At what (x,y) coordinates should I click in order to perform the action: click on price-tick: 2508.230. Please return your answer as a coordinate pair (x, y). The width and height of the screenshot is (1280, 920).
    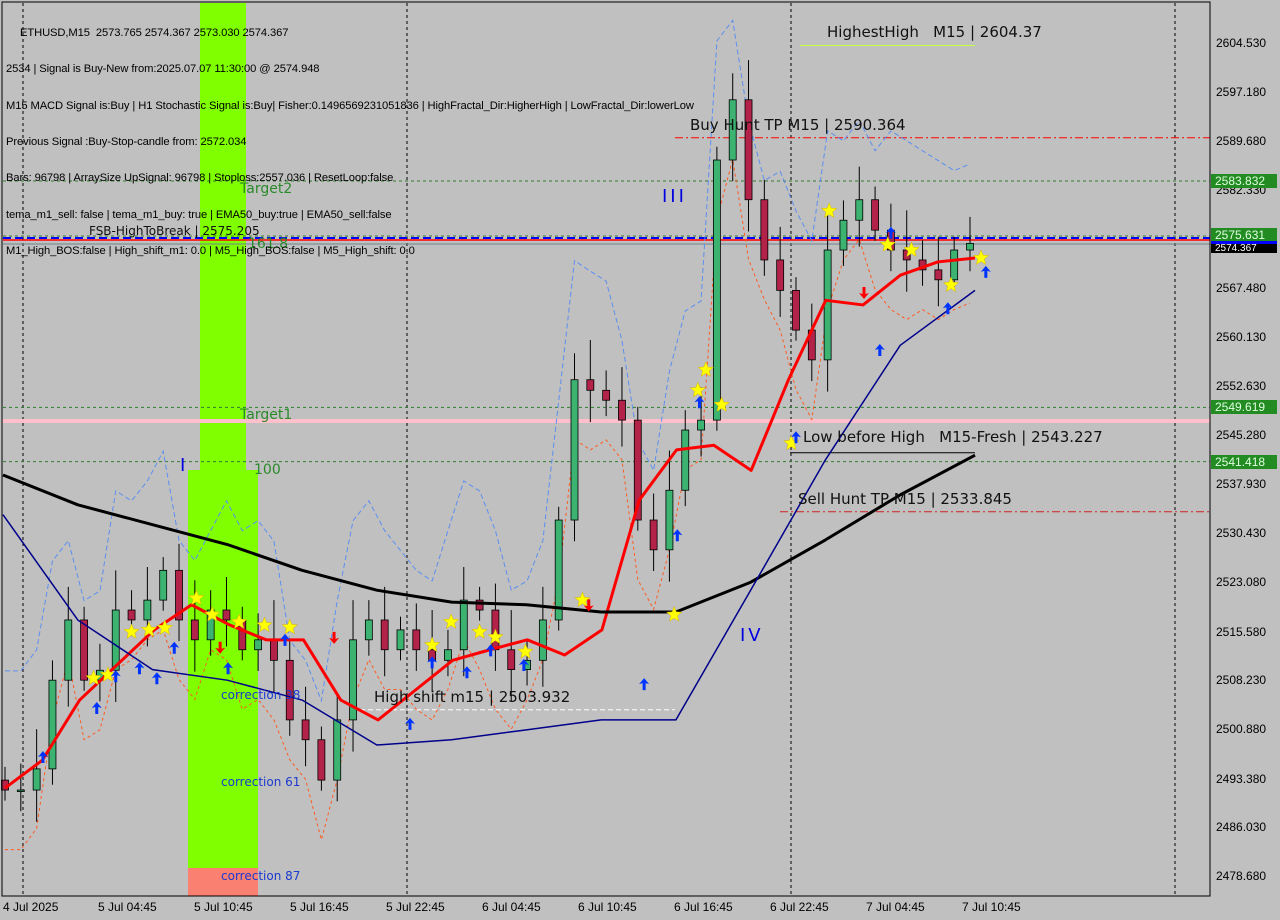
    Looking at the image, I should click on (1241, 680).